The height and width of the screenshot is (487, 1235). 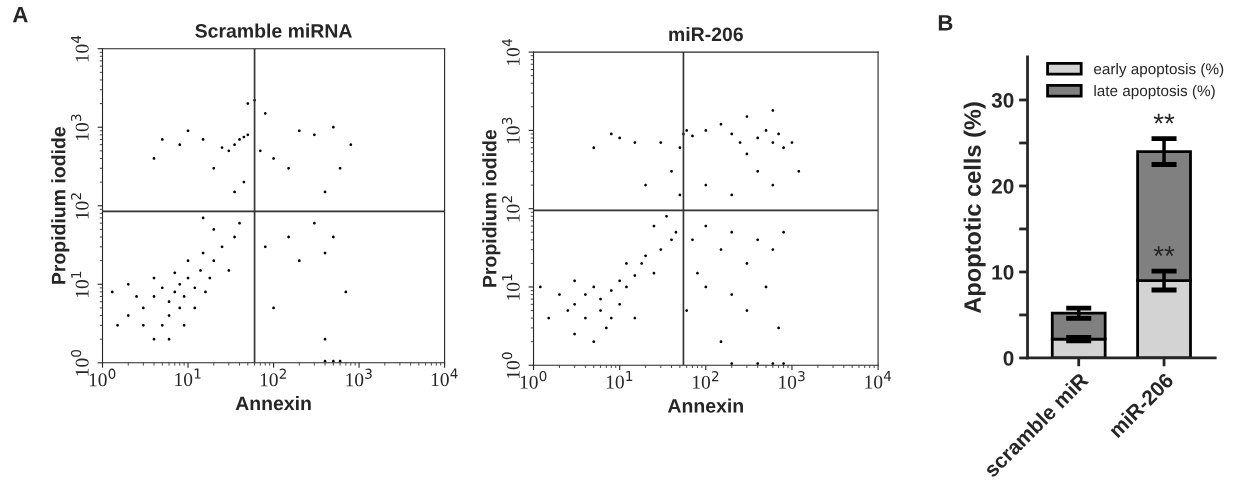 I want to click on text: B, so click(x=945, y=23).